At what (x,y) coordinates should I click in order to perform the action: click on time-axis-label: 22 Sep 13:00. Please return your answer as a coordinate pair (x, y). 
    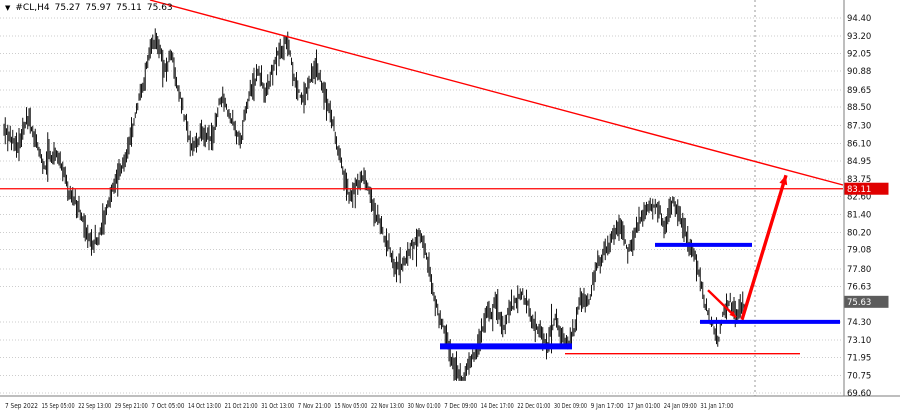
    Looking at the image, I should click on (94, 406).